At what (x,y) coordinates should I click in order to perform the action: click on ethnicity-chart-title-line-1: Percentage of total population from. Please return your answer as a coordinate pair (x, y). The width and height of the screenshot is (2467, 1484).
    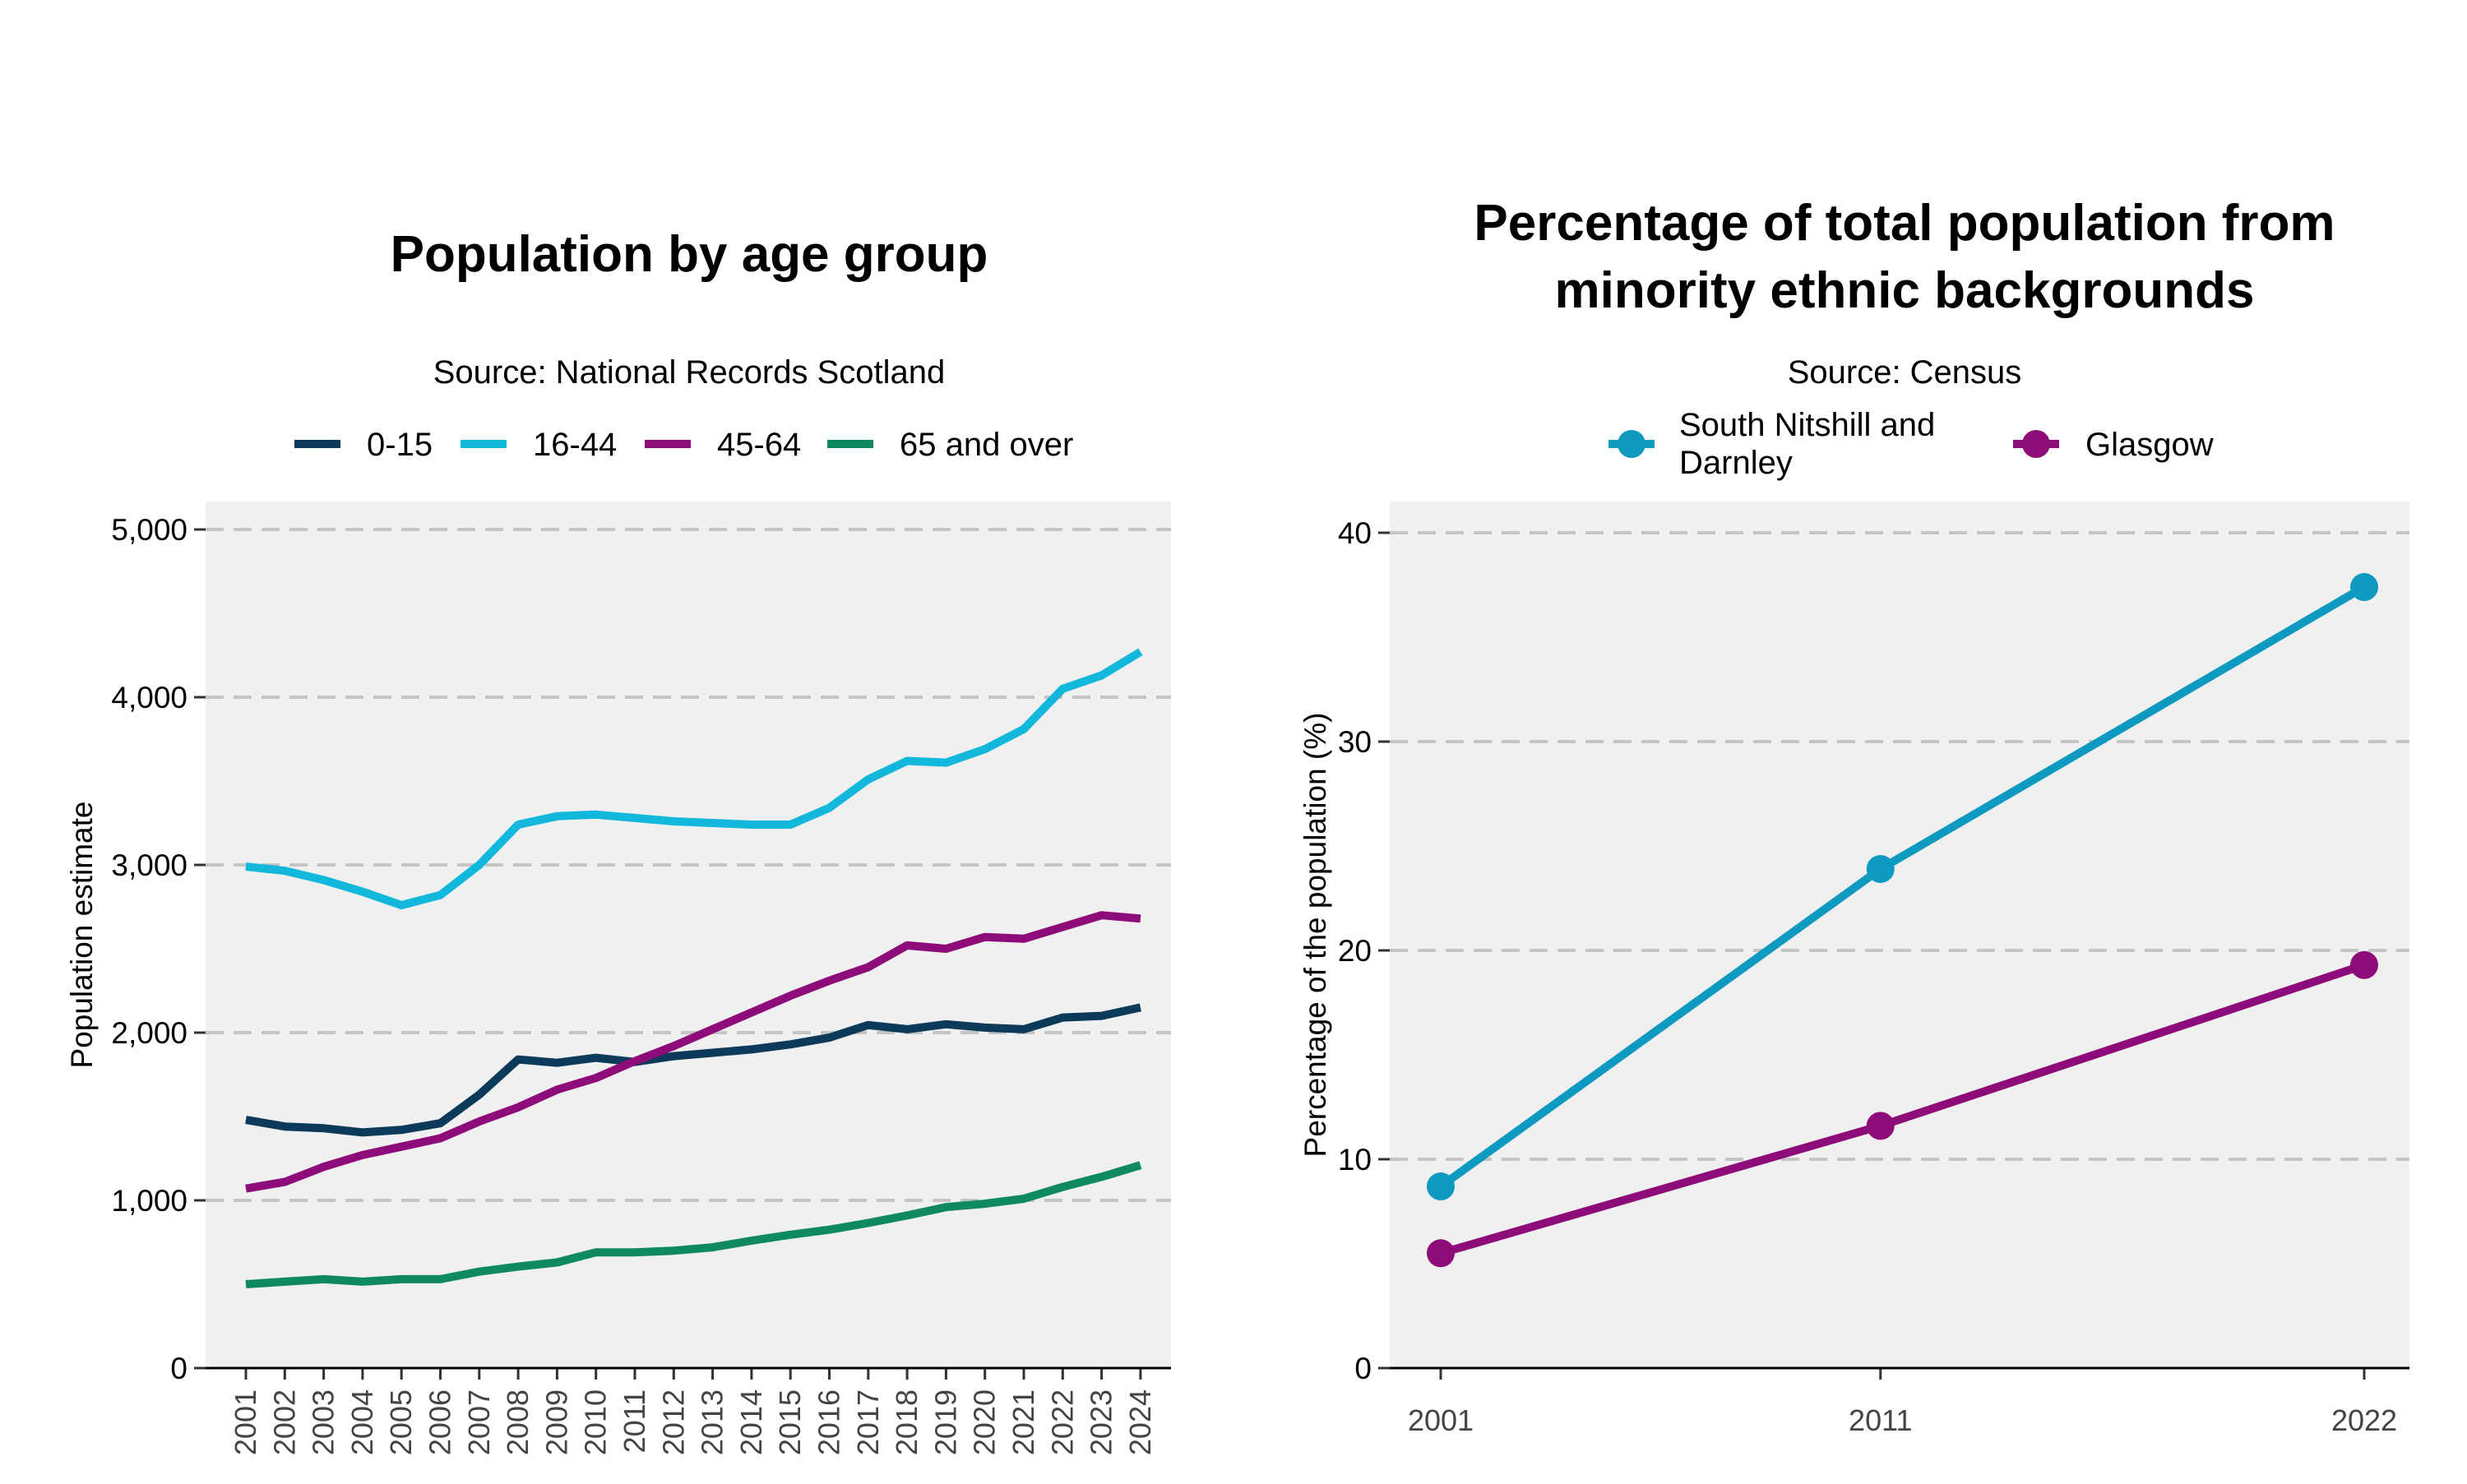
    Looking at the image, I should click on (1905, 224).